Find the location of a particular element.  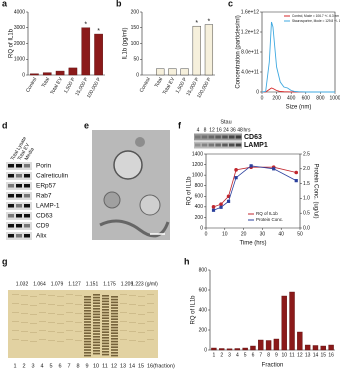

y-tick-label: 150 is located at coordinates (135, 28).